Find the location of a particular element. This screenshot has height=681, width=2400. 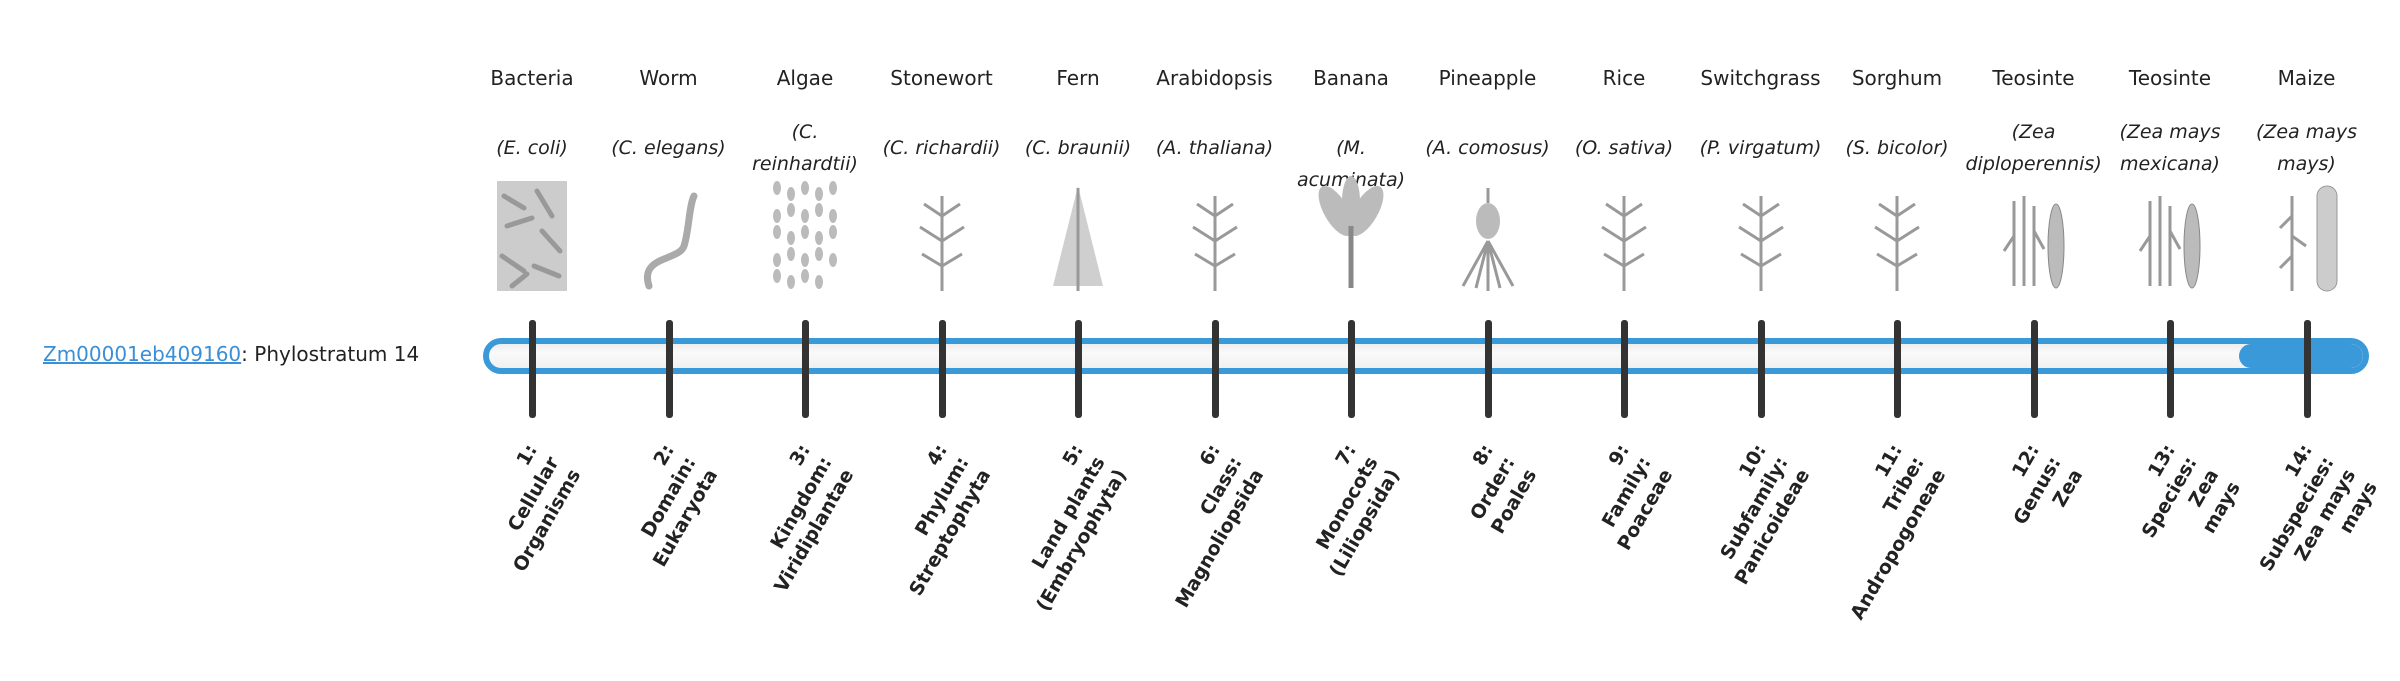

organism-common-name: Arabidopsis is located at coordinates (1214, 78).